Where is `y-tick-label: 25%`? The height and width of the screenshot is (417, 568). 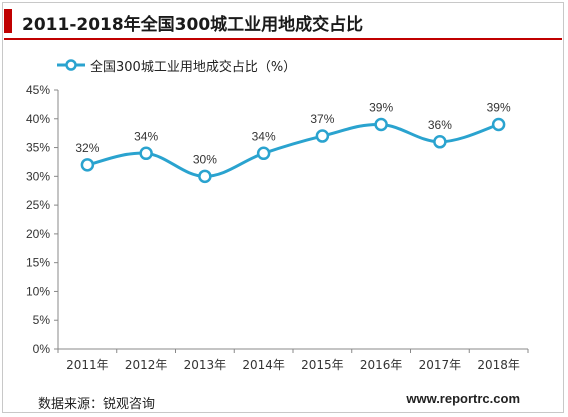
y-tick-label: 25% is located at coordinates (38, 205).